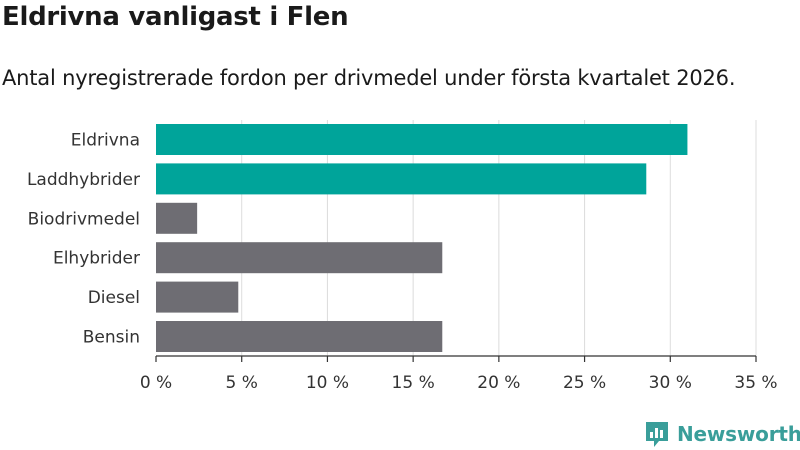 The image size is (800, 450). I want to click on x-tick-label: 0 %, so click(156, 383).